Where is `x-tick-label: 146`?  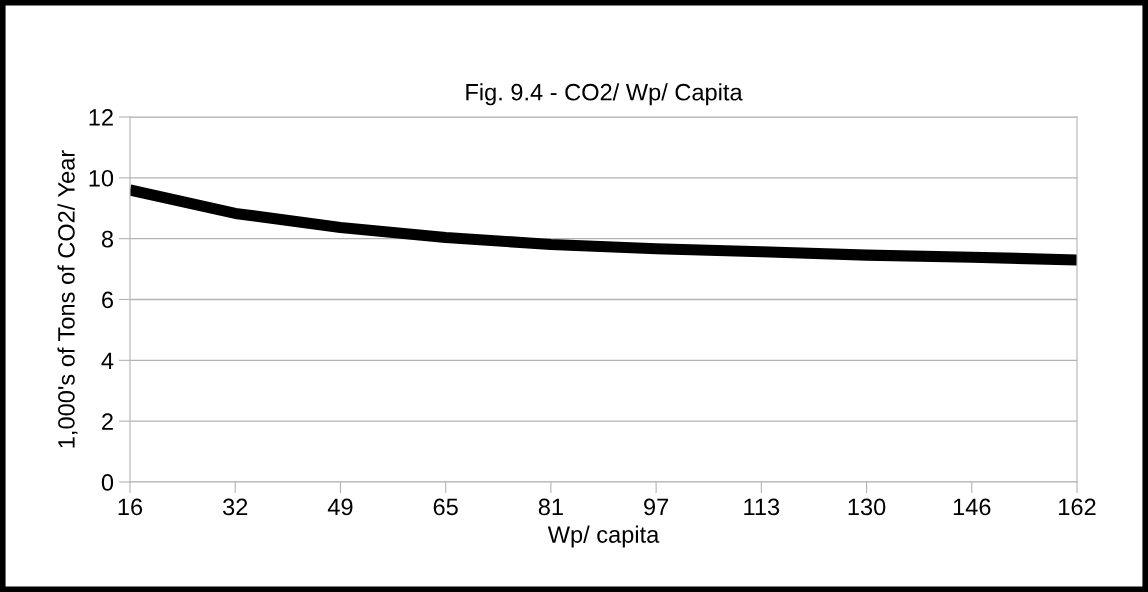 x-tick-label: 146 is located at coordinates (972, 507).